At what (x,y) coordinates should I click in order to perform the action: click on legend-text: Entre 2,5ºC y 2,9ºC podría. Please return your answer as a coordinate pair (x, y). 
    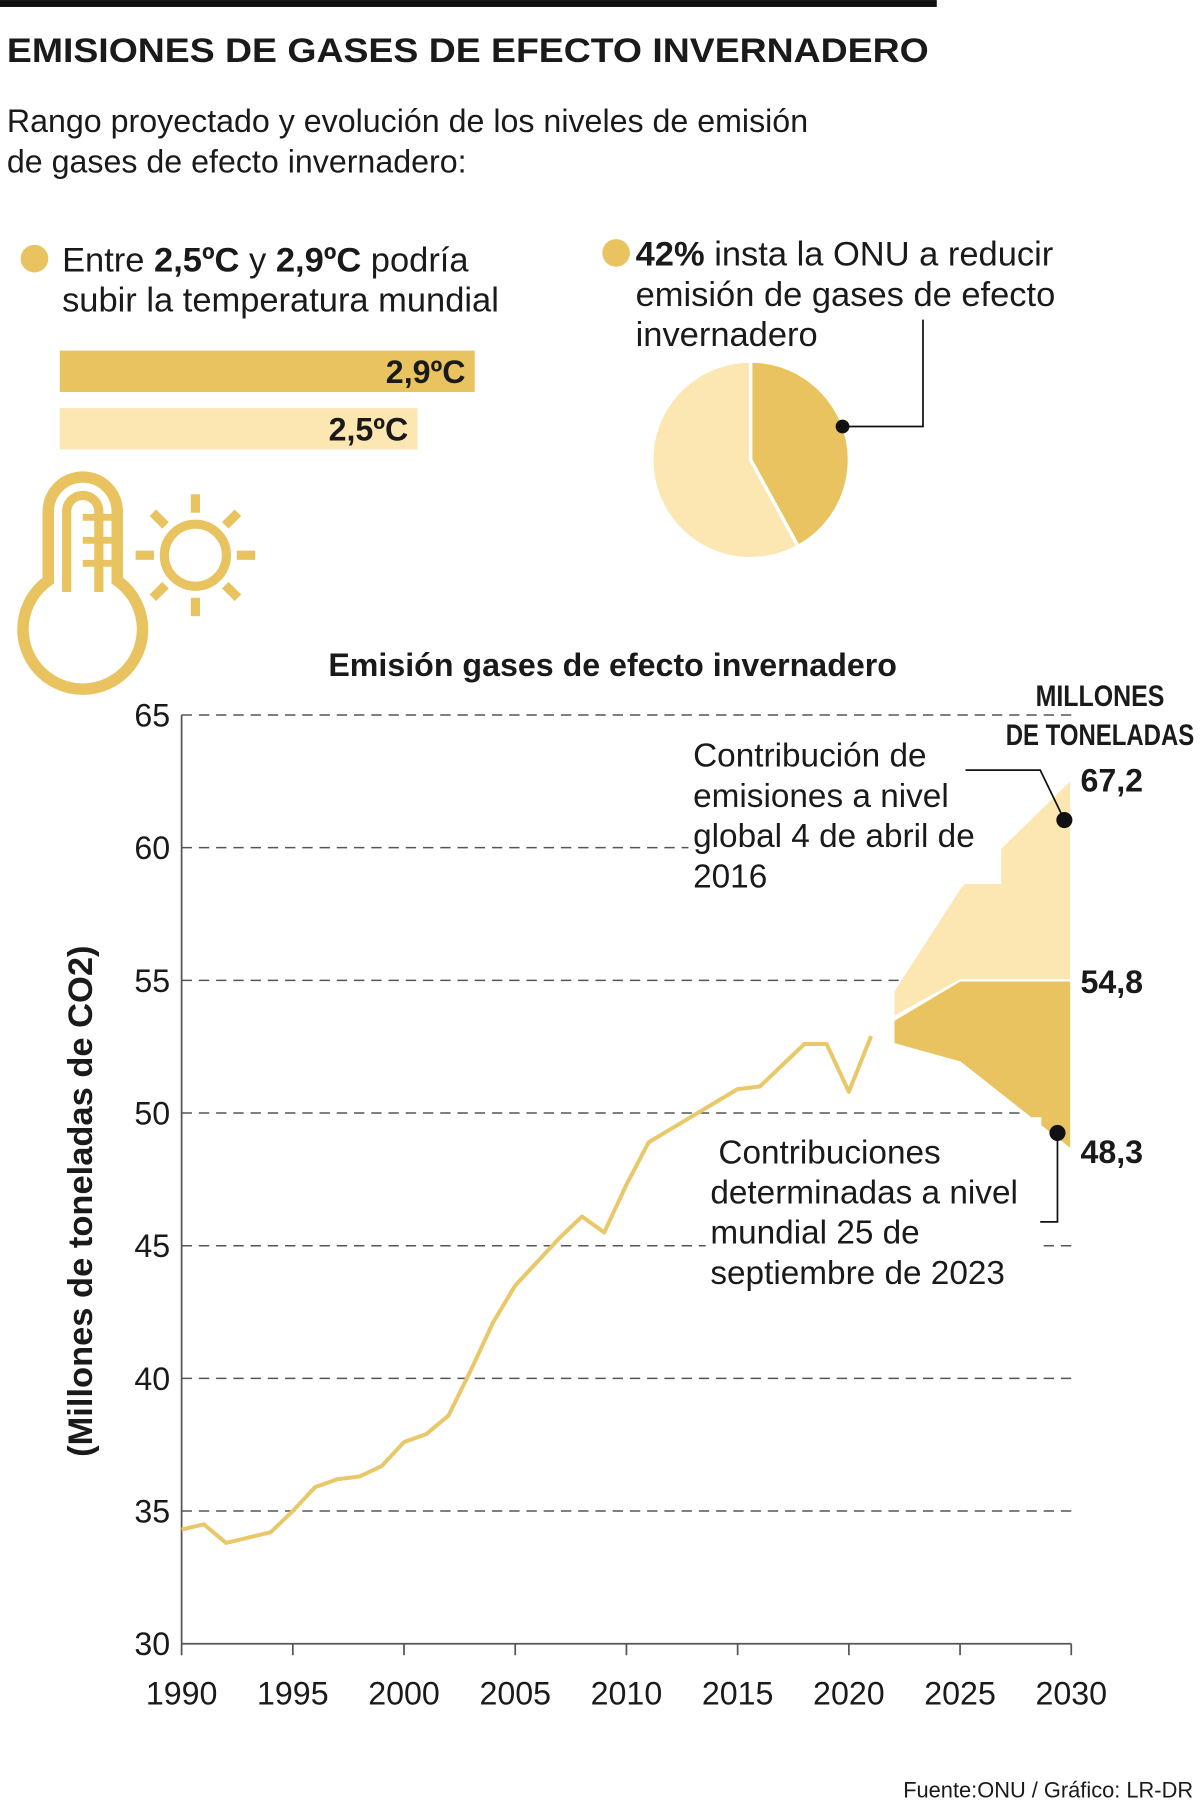
    Looking at the image, I should click on (265, 260).